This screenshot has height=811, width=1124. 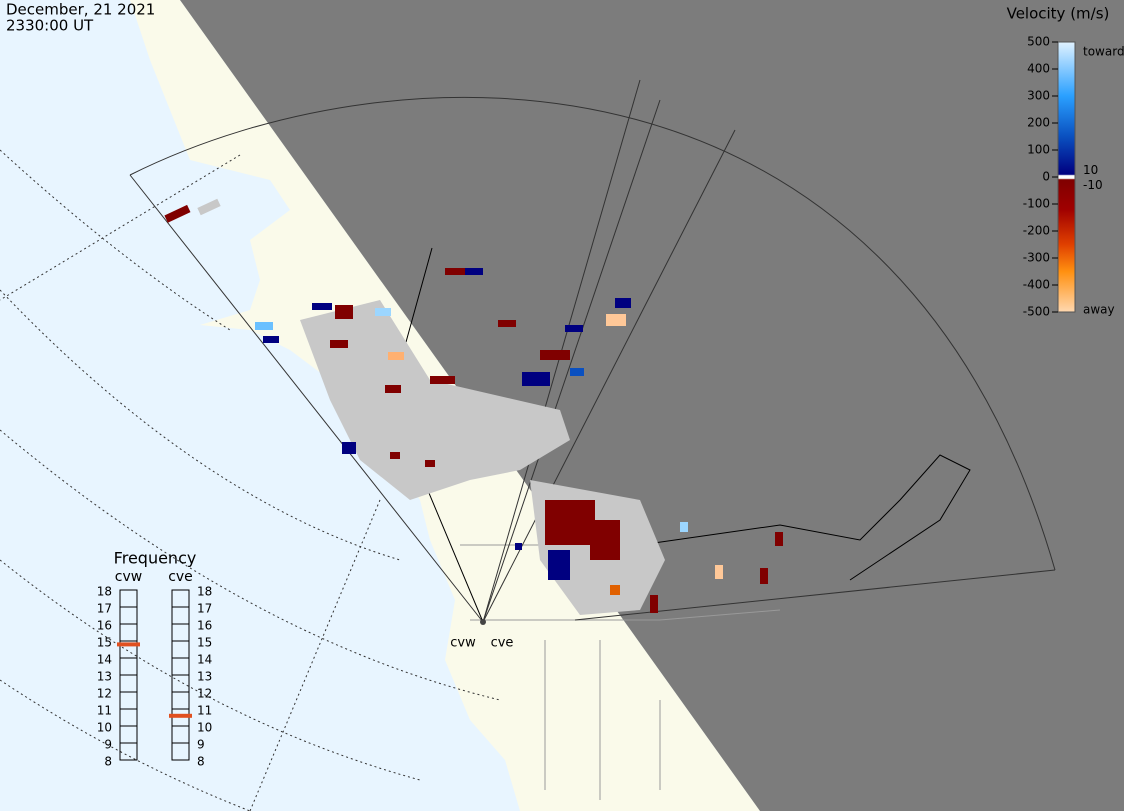 What do you see at coordinates (463, 643) in the screenshot?
I see `radar-label: cvw` at bounding box center [463, 643].